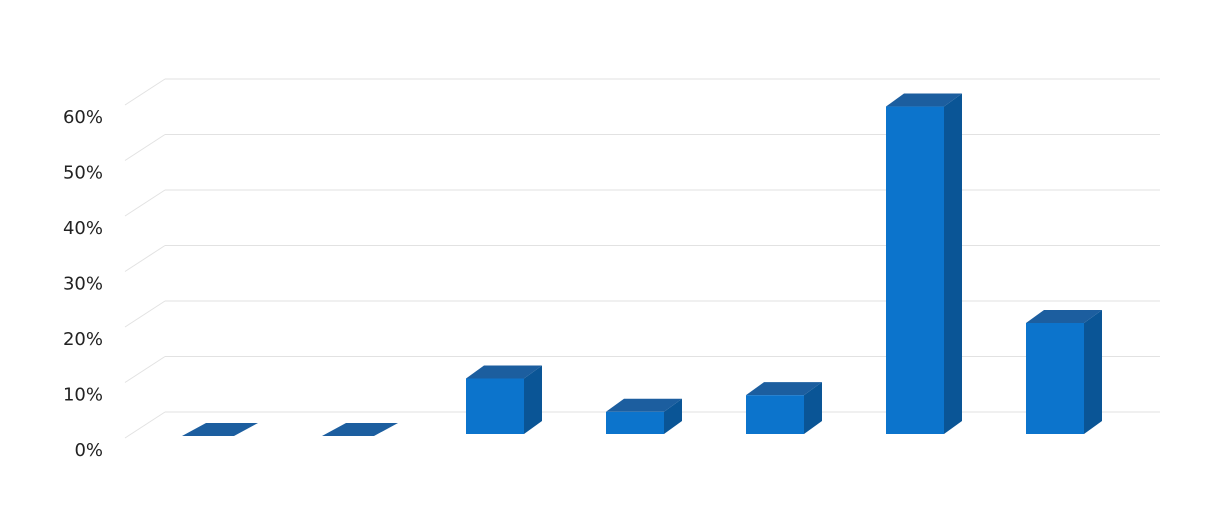 Image resolution: width=1216 pixels, height=528 pixels. I want to click on y-tick-label: 30%, so click(83, 284).